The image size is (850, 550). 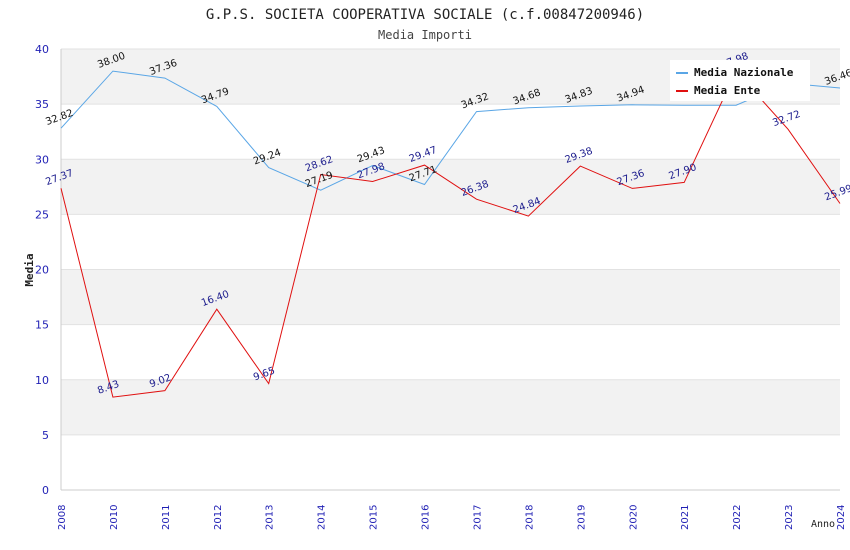 I want to click on x-tick-label: 2014, so click(x=322, y=517).